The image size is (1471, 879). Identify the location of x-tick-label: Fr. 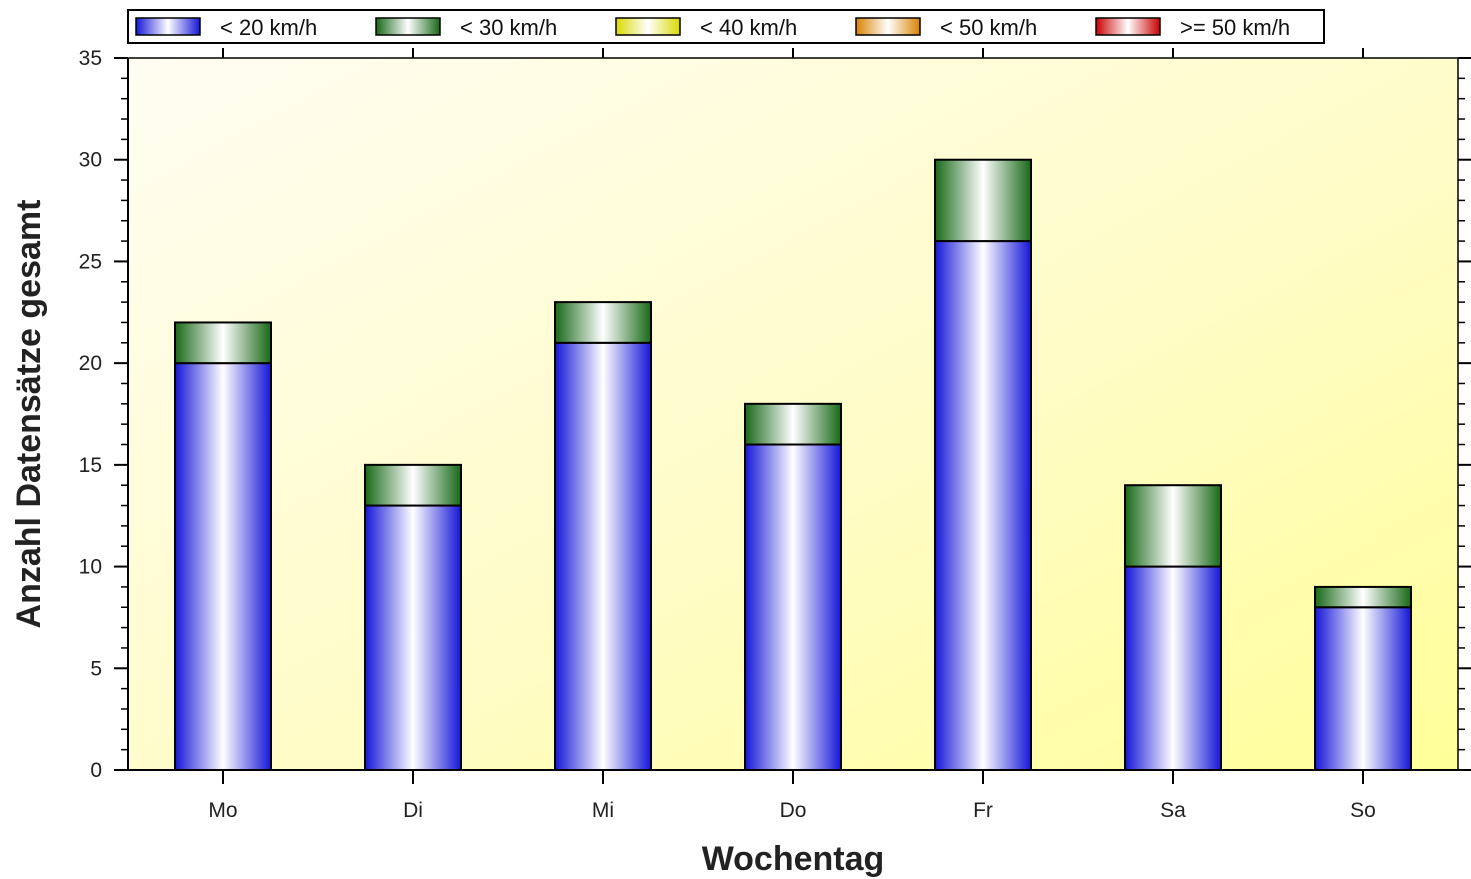
(983, 810).